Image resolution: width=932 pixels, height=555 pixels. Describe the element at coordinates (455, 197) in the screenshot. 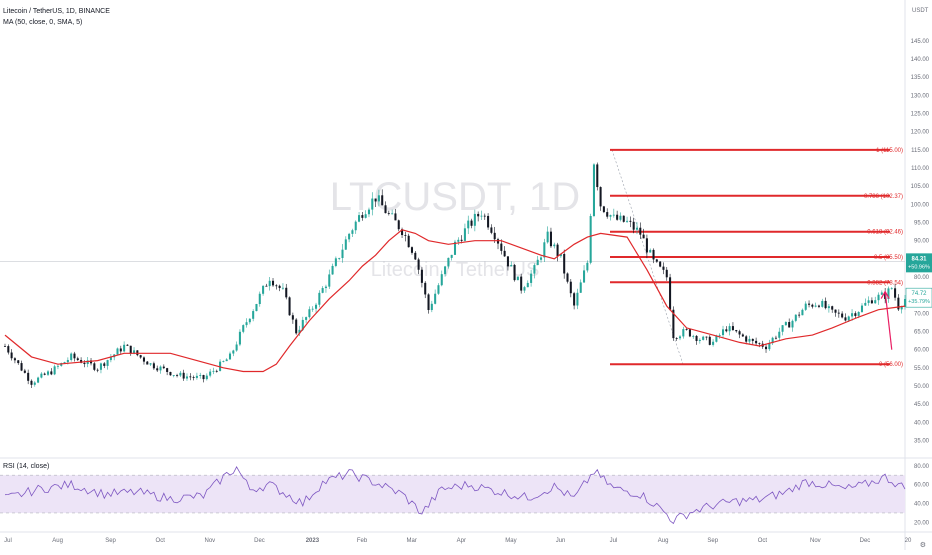

I see `watermark-ticker: LTCUSDT, 1D` at that location.